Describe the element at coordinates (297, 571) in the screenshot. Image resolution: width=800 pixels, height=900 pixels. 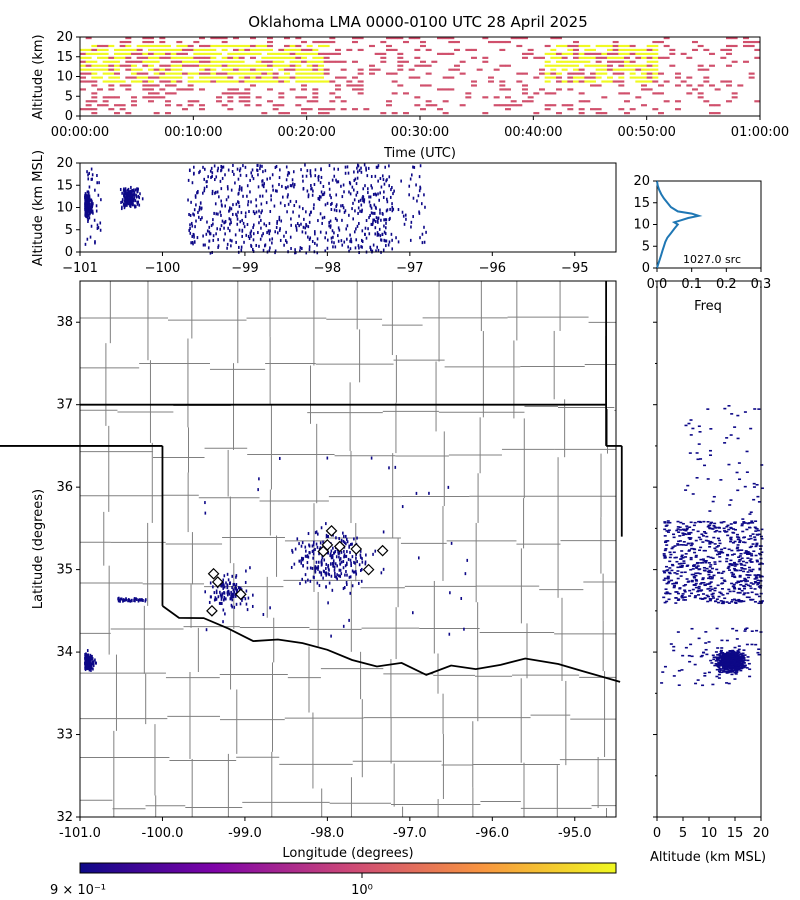
I see `station-markers` at that location.